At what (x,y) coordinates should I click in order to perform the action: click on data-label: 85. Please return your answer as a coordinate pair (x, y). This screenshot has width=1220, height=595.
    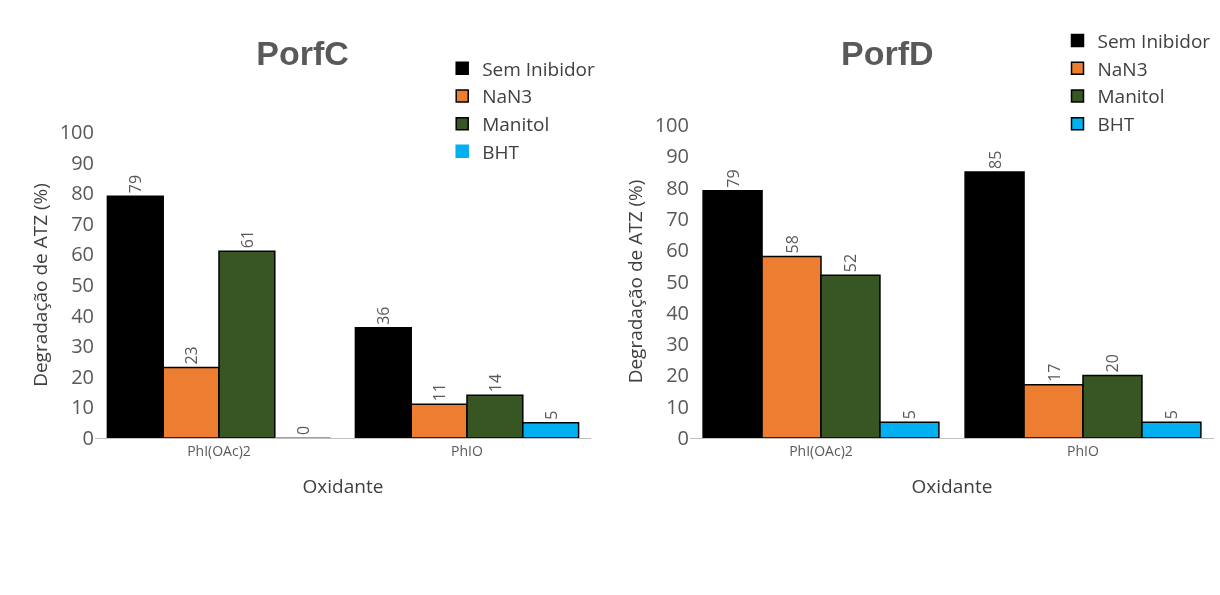
    Looking at the image, I should click on (994, 159).